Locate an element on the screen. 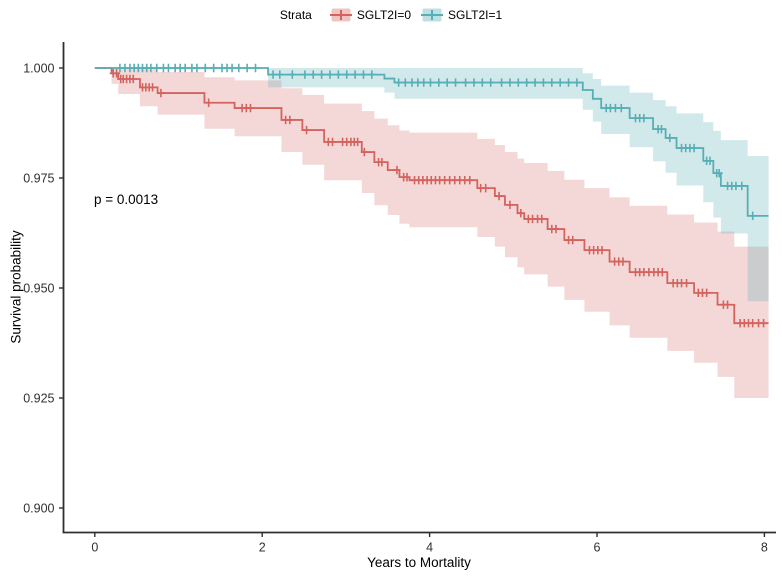  x-axis-title: Years to Mortality is located at coordinates (419, 562).